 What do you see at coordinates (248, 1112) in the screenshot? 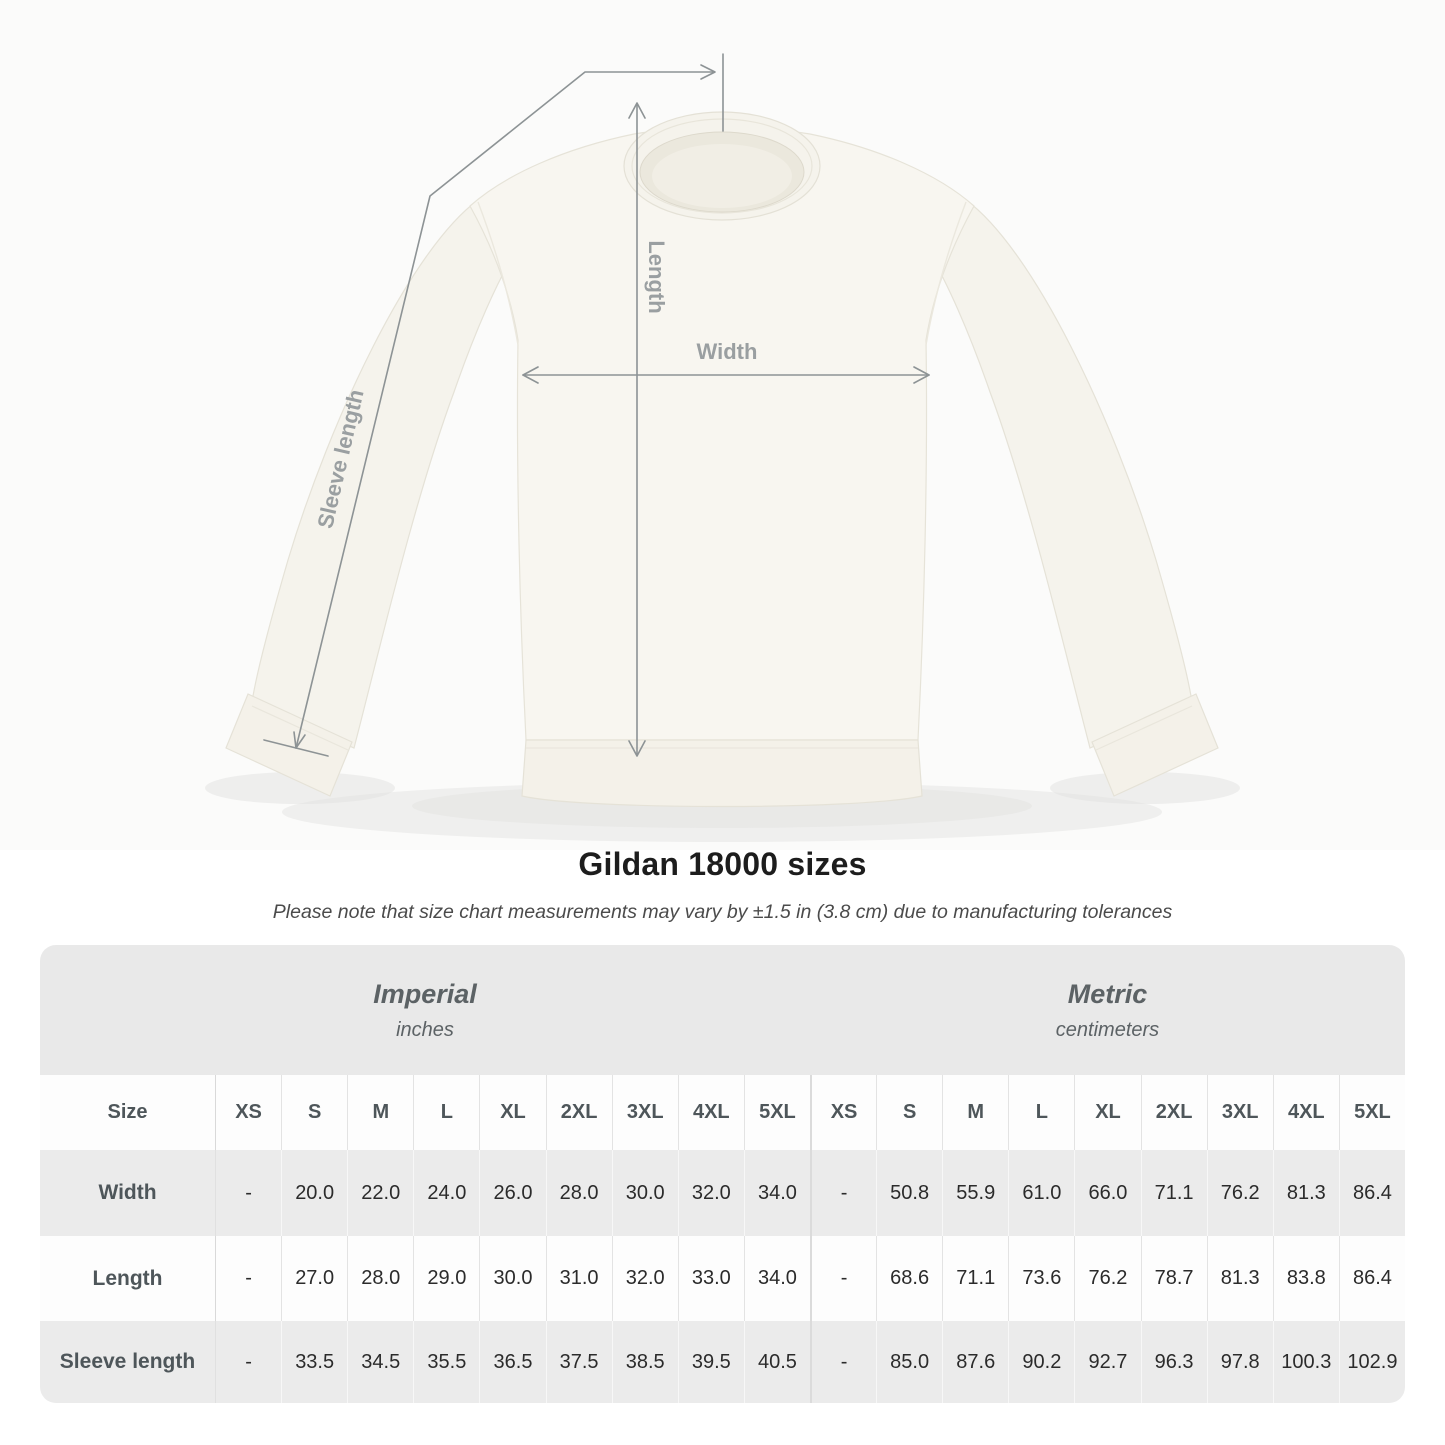
I see `size-col-header-imperial-xs: XS` at bounding box center [248, 1112].